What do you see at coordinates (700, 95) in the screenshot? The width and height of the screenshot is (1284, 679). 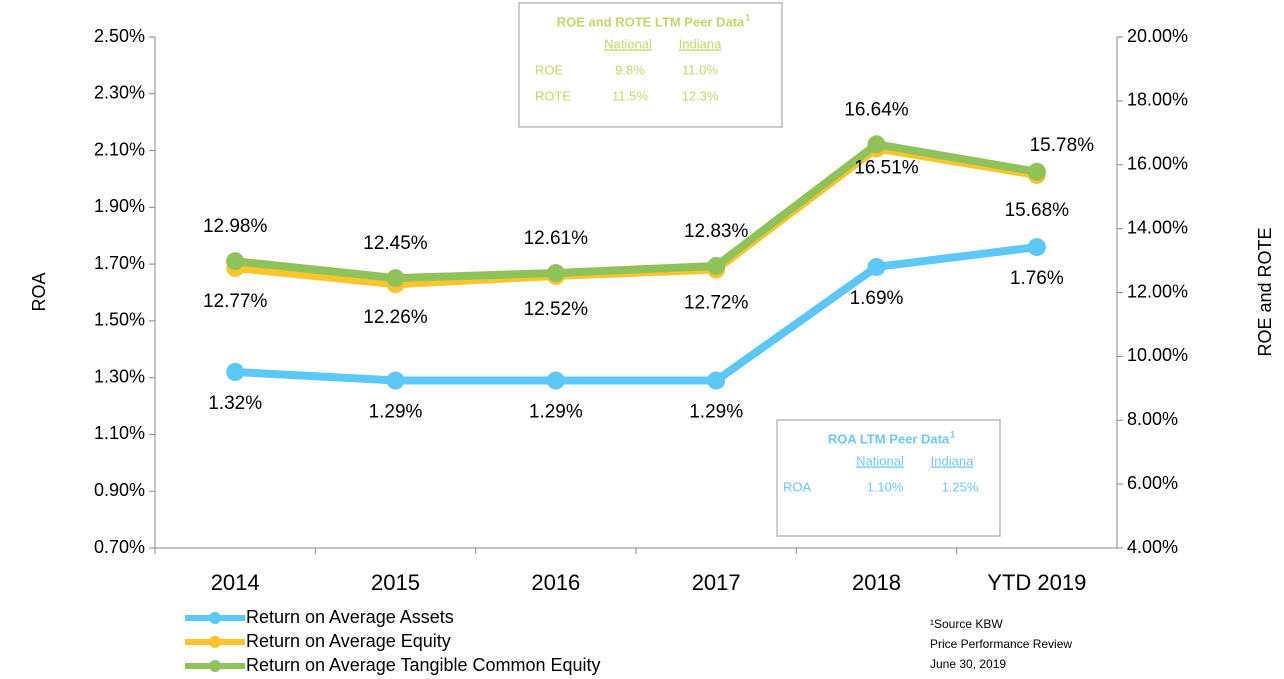 I see `annotation-cell: 12.3%` at bounding box center [700, 95].